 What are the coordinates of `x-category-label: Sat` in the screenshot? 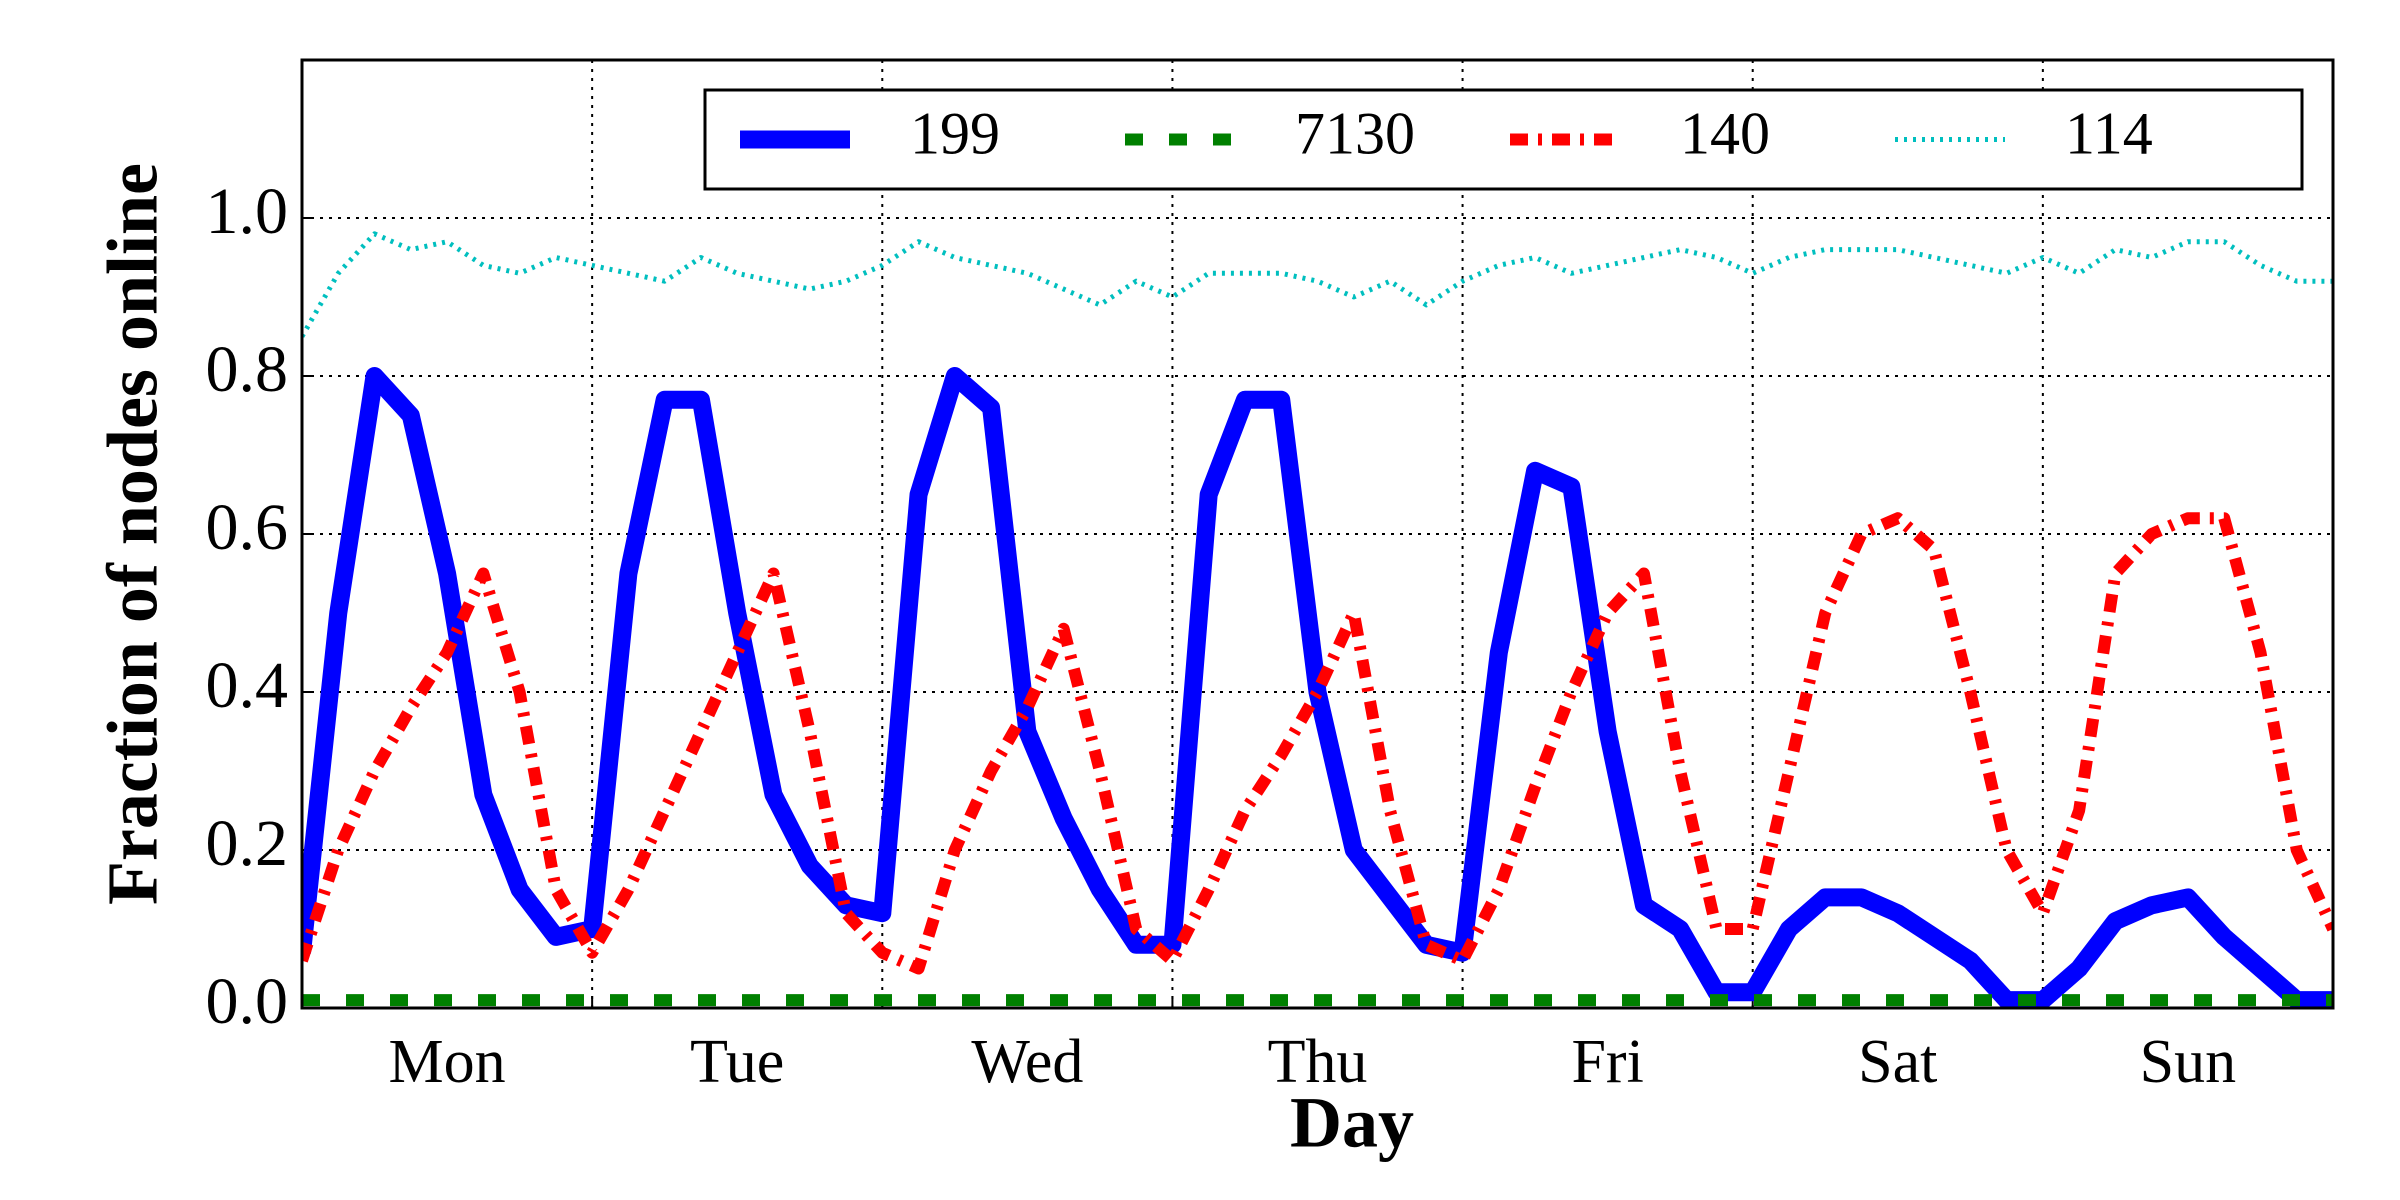 It's located at (1897, 1062).